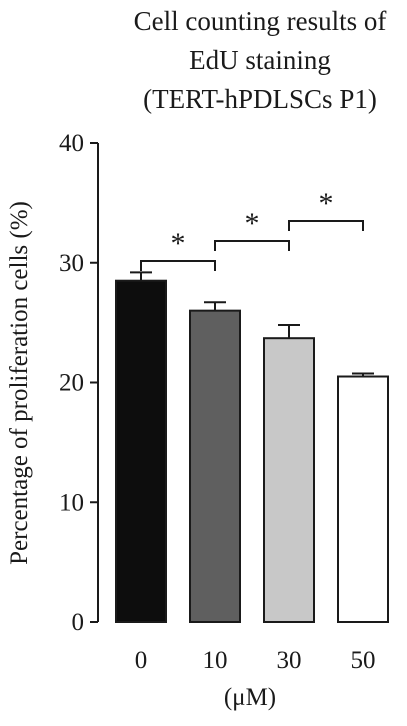 The width and height of the screenshot is (407, 726). I want to click on y-tick-label: 30, so click(71, 263).